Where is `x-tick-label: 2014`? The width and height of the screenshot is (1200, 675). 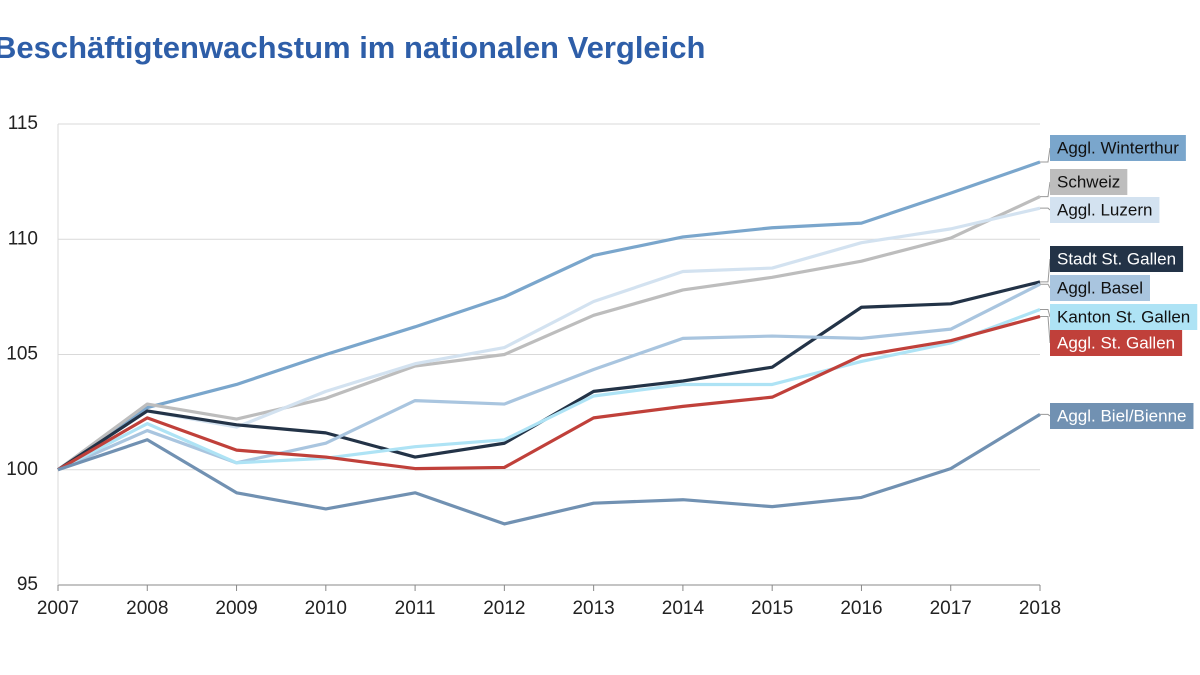
x-tick-label: 2014 is located at coordinates (683, 608).